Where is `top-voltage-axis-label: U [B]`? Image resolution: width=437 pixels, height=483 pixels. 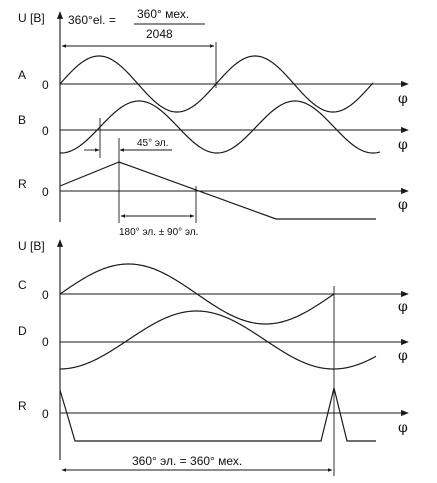
top-voltage-axis-label: U [B] is located at coordinates (31, 18).